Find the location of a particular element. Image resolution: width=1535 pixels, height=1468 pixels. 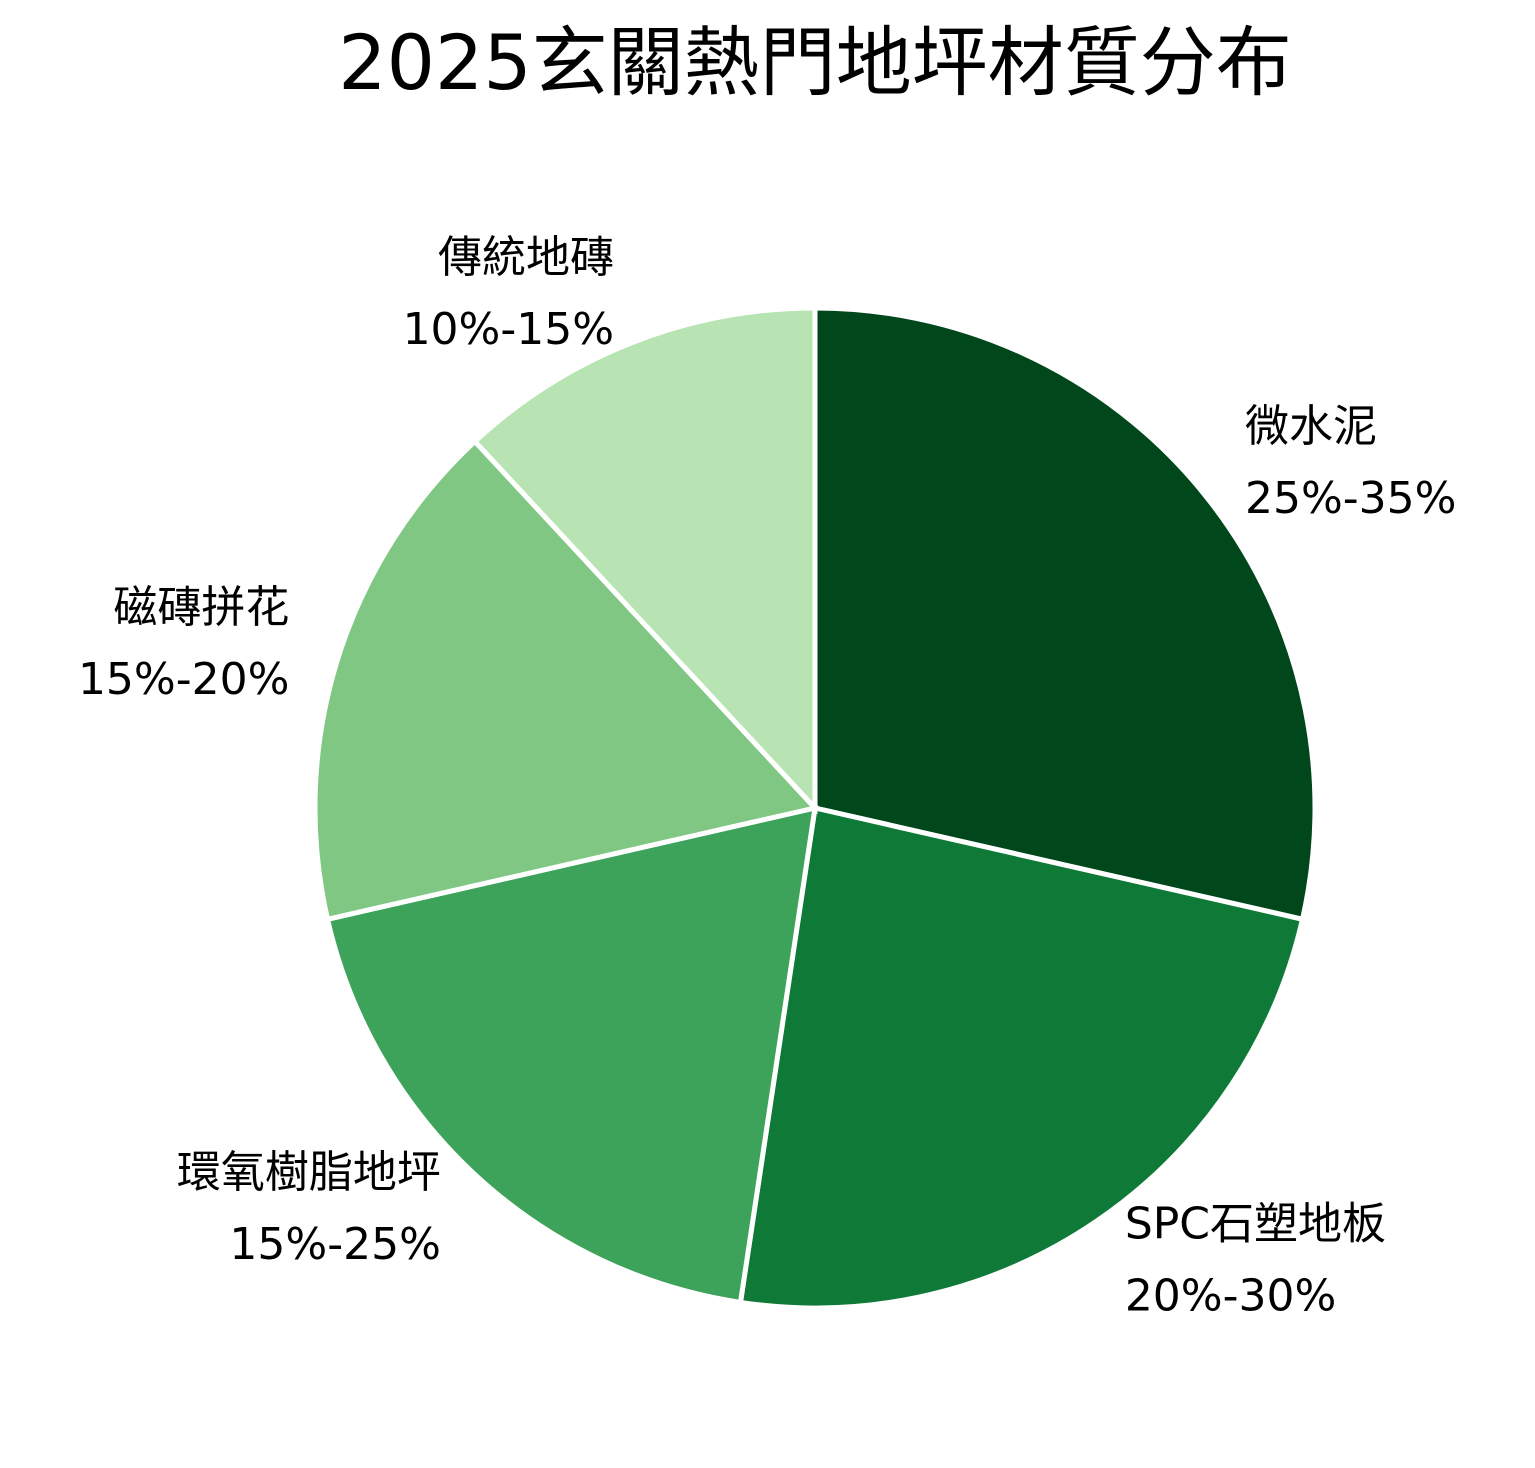

slice-label: 微水泥 is located at coordinates (1311, 426).